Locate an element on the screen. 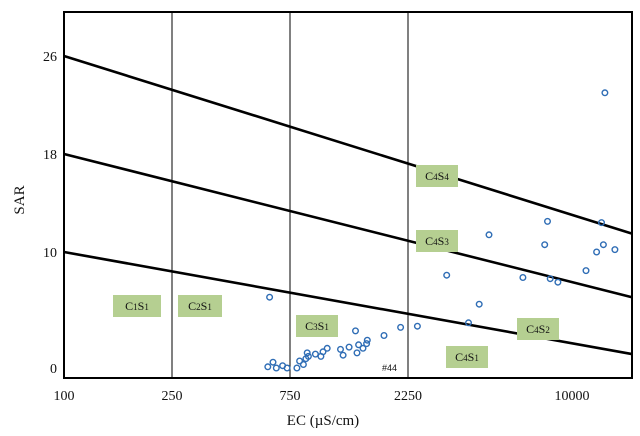 Image resolution: width=640 pixels, height=436 pixels. zone-label-text: C4S4 is located at coordinates (437, 176).